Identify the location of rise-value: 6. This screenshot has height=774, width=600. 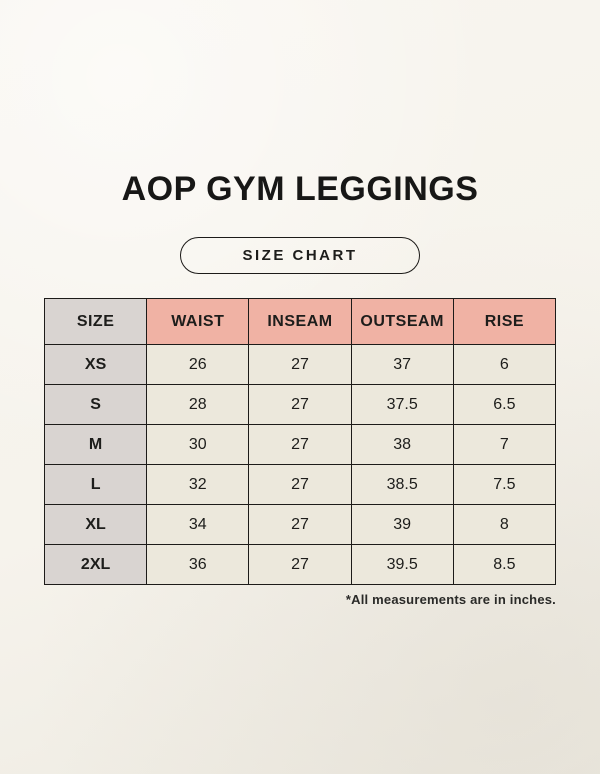
(504, 364).